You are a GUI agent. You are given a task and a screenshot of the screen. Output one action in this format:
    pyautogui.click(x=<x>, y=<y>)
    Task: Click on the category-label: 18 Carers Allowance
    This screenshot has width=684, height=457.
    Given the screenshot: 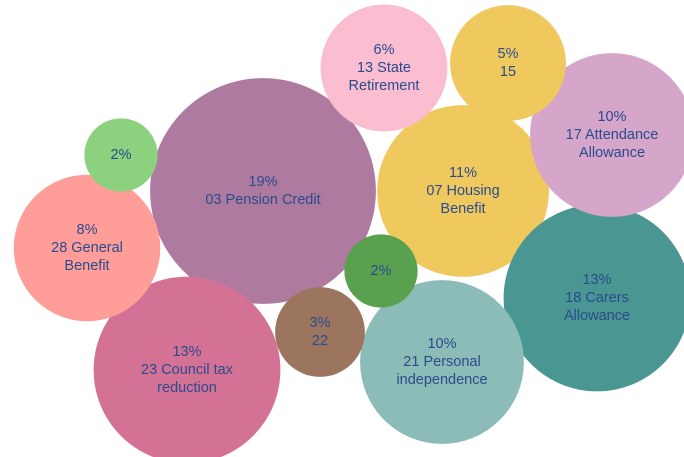 What is the action you would take?
    pyautogui.click(x=597, y=307)
    